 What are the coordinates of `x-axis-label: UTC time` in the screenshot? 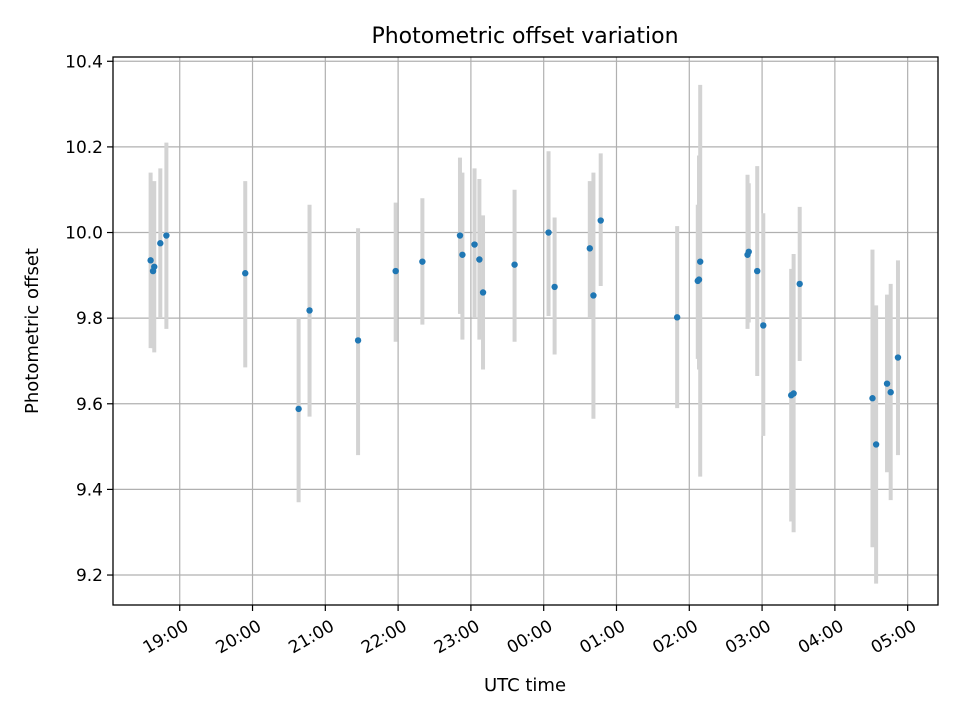 It's located at (525, 685).